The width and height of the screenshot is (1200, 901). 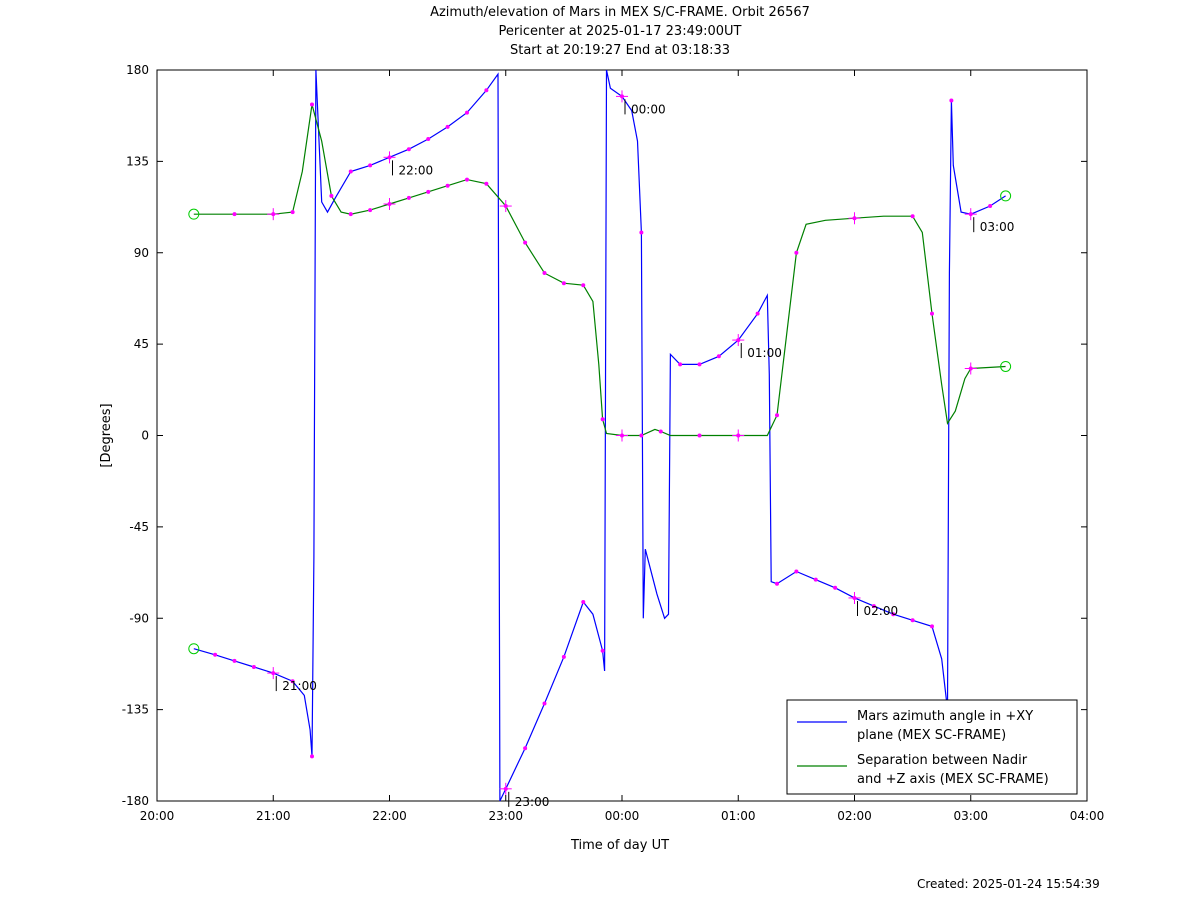 I want to click on y-tick-label: 180, so click(x=137, y=70).